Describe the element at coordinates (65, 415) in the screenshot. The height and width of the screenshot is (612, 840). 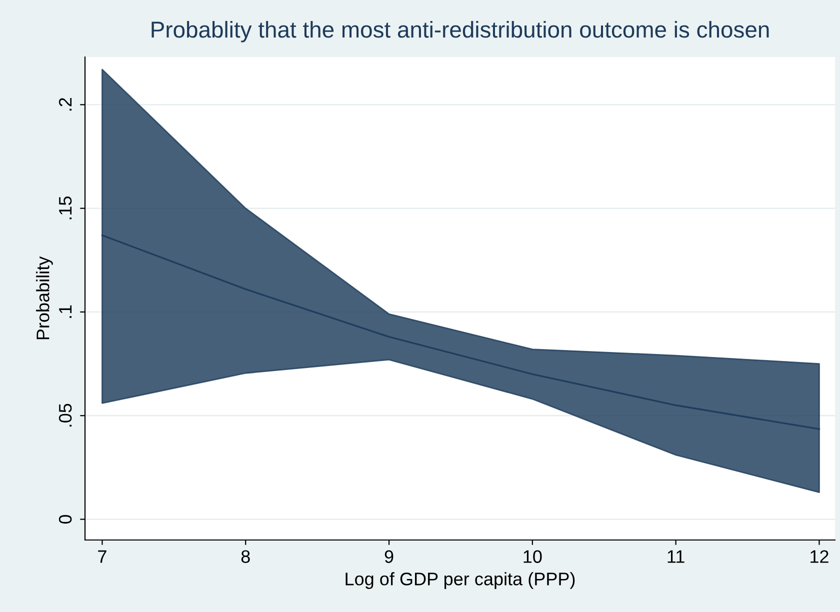
I see `y-tick-label: .05` at that location.